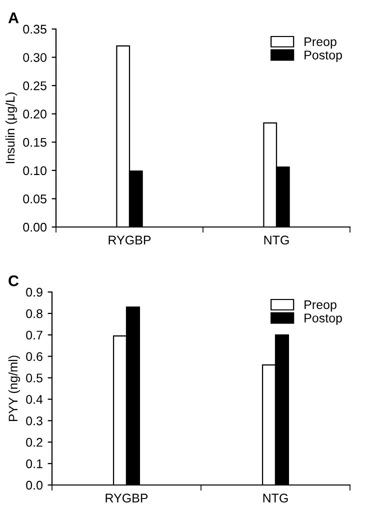 The height and width of the screenshot is (507, 374). Describe the element at coordinates (34, 292) in the screenshot. I see `y-tick-label: 0.9` at that location.